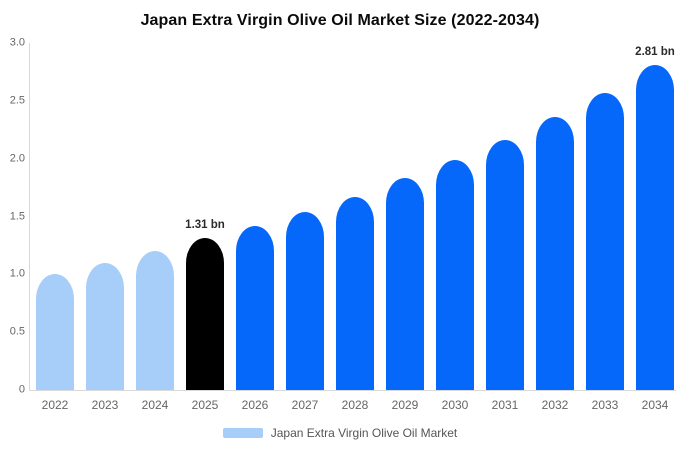  What do you see at coordinates (155, 320) in the screenshot?
I see `bar-2024` at bounding box center [155, 320].